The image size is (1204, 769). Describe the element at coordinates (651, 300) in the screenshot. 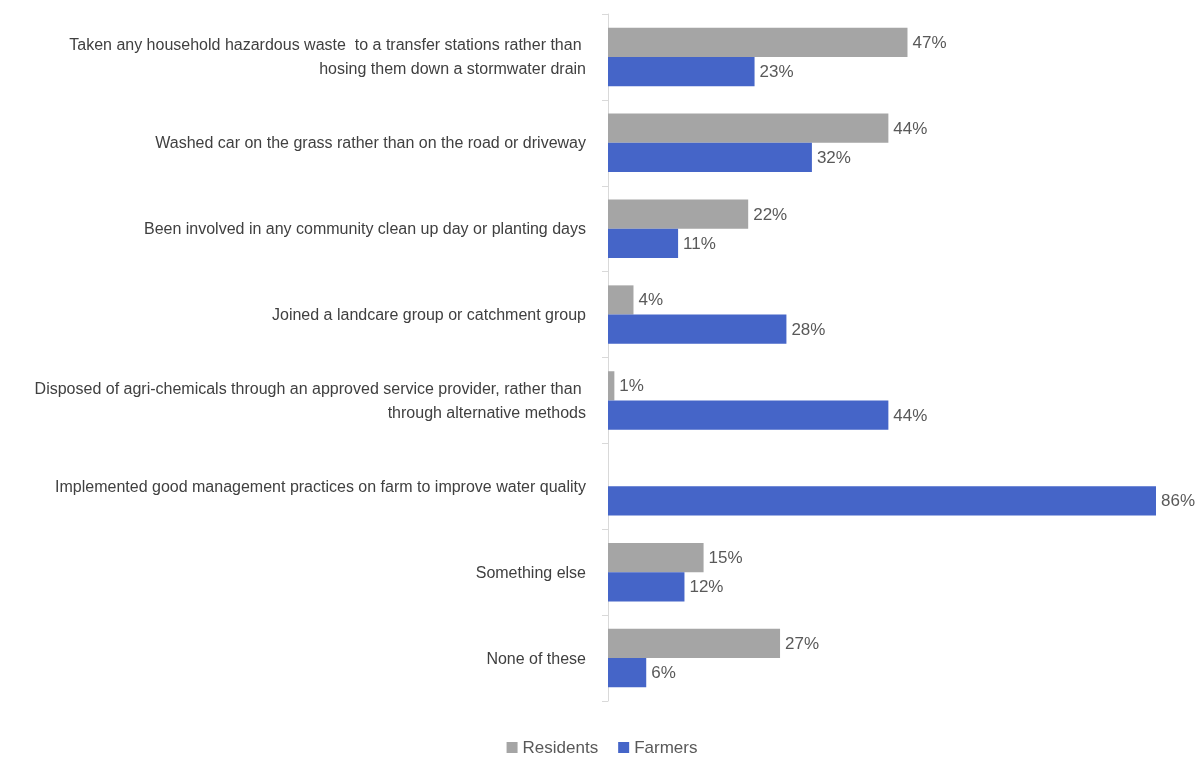

I see `data-label: 4%` at that location.